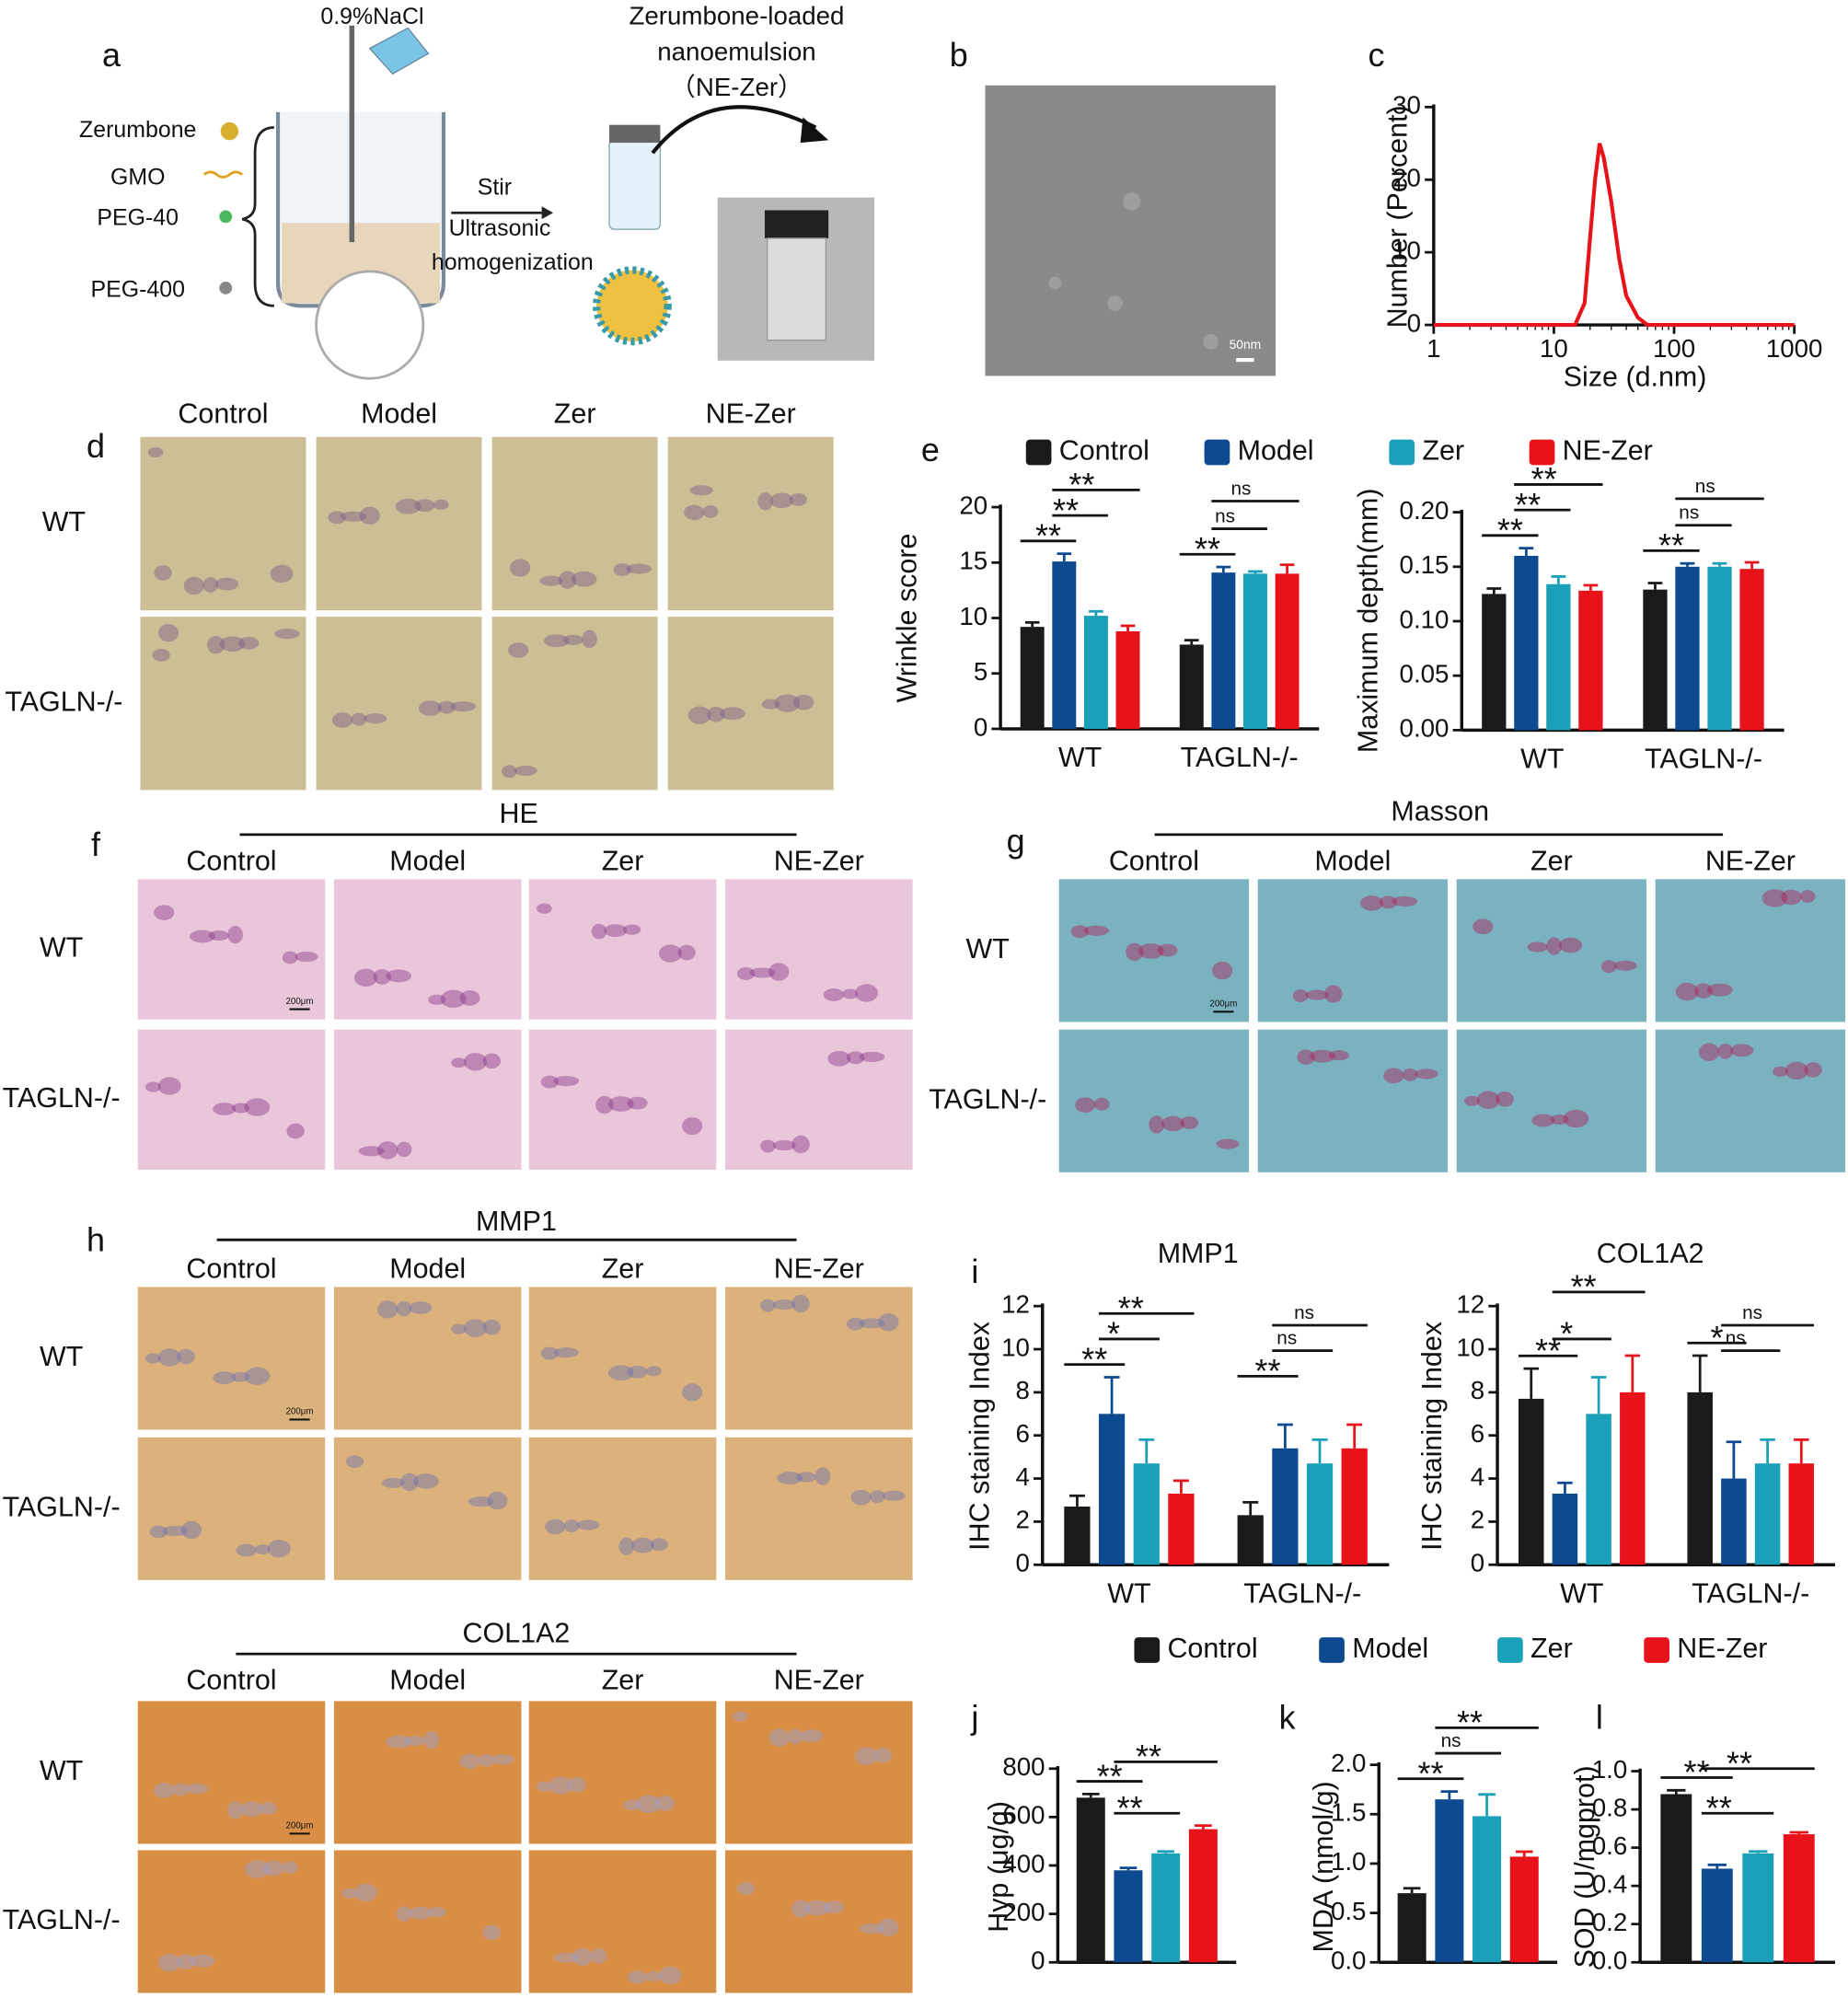 Image resolution: width=1848 pixels, height=1998 pixels. What do you see at coordinates (1610, 1922) in the screenshot?
I see `y-tick-label: 0.2` at bounding box center [1610, 1922].